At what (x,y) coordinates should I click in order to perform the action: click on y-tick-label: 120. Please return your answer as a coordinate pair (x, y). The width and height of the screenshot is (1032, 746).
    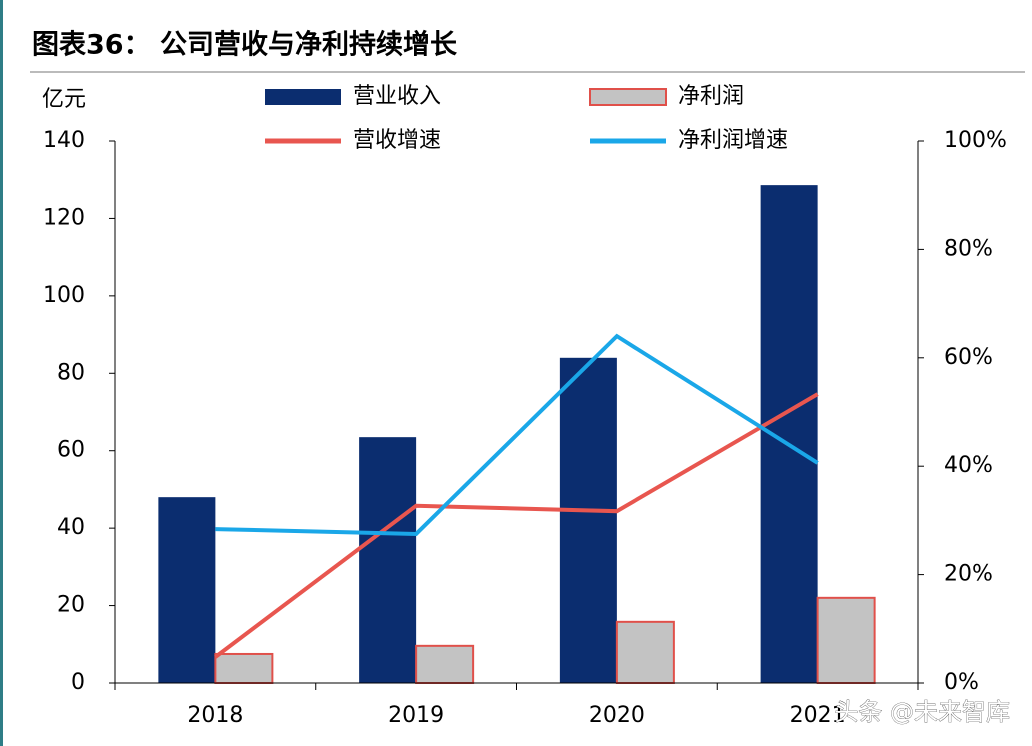
    Looking at the image, I should click on (64, 217).